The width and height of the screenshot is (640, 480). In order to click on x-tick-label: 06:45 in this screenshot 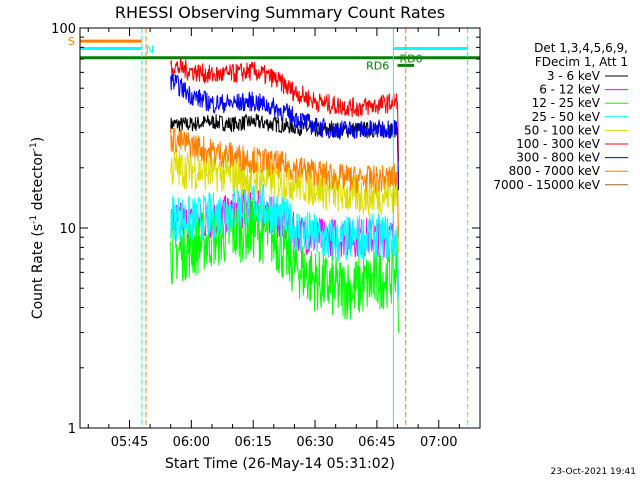, I will do `click(376, 442)`.